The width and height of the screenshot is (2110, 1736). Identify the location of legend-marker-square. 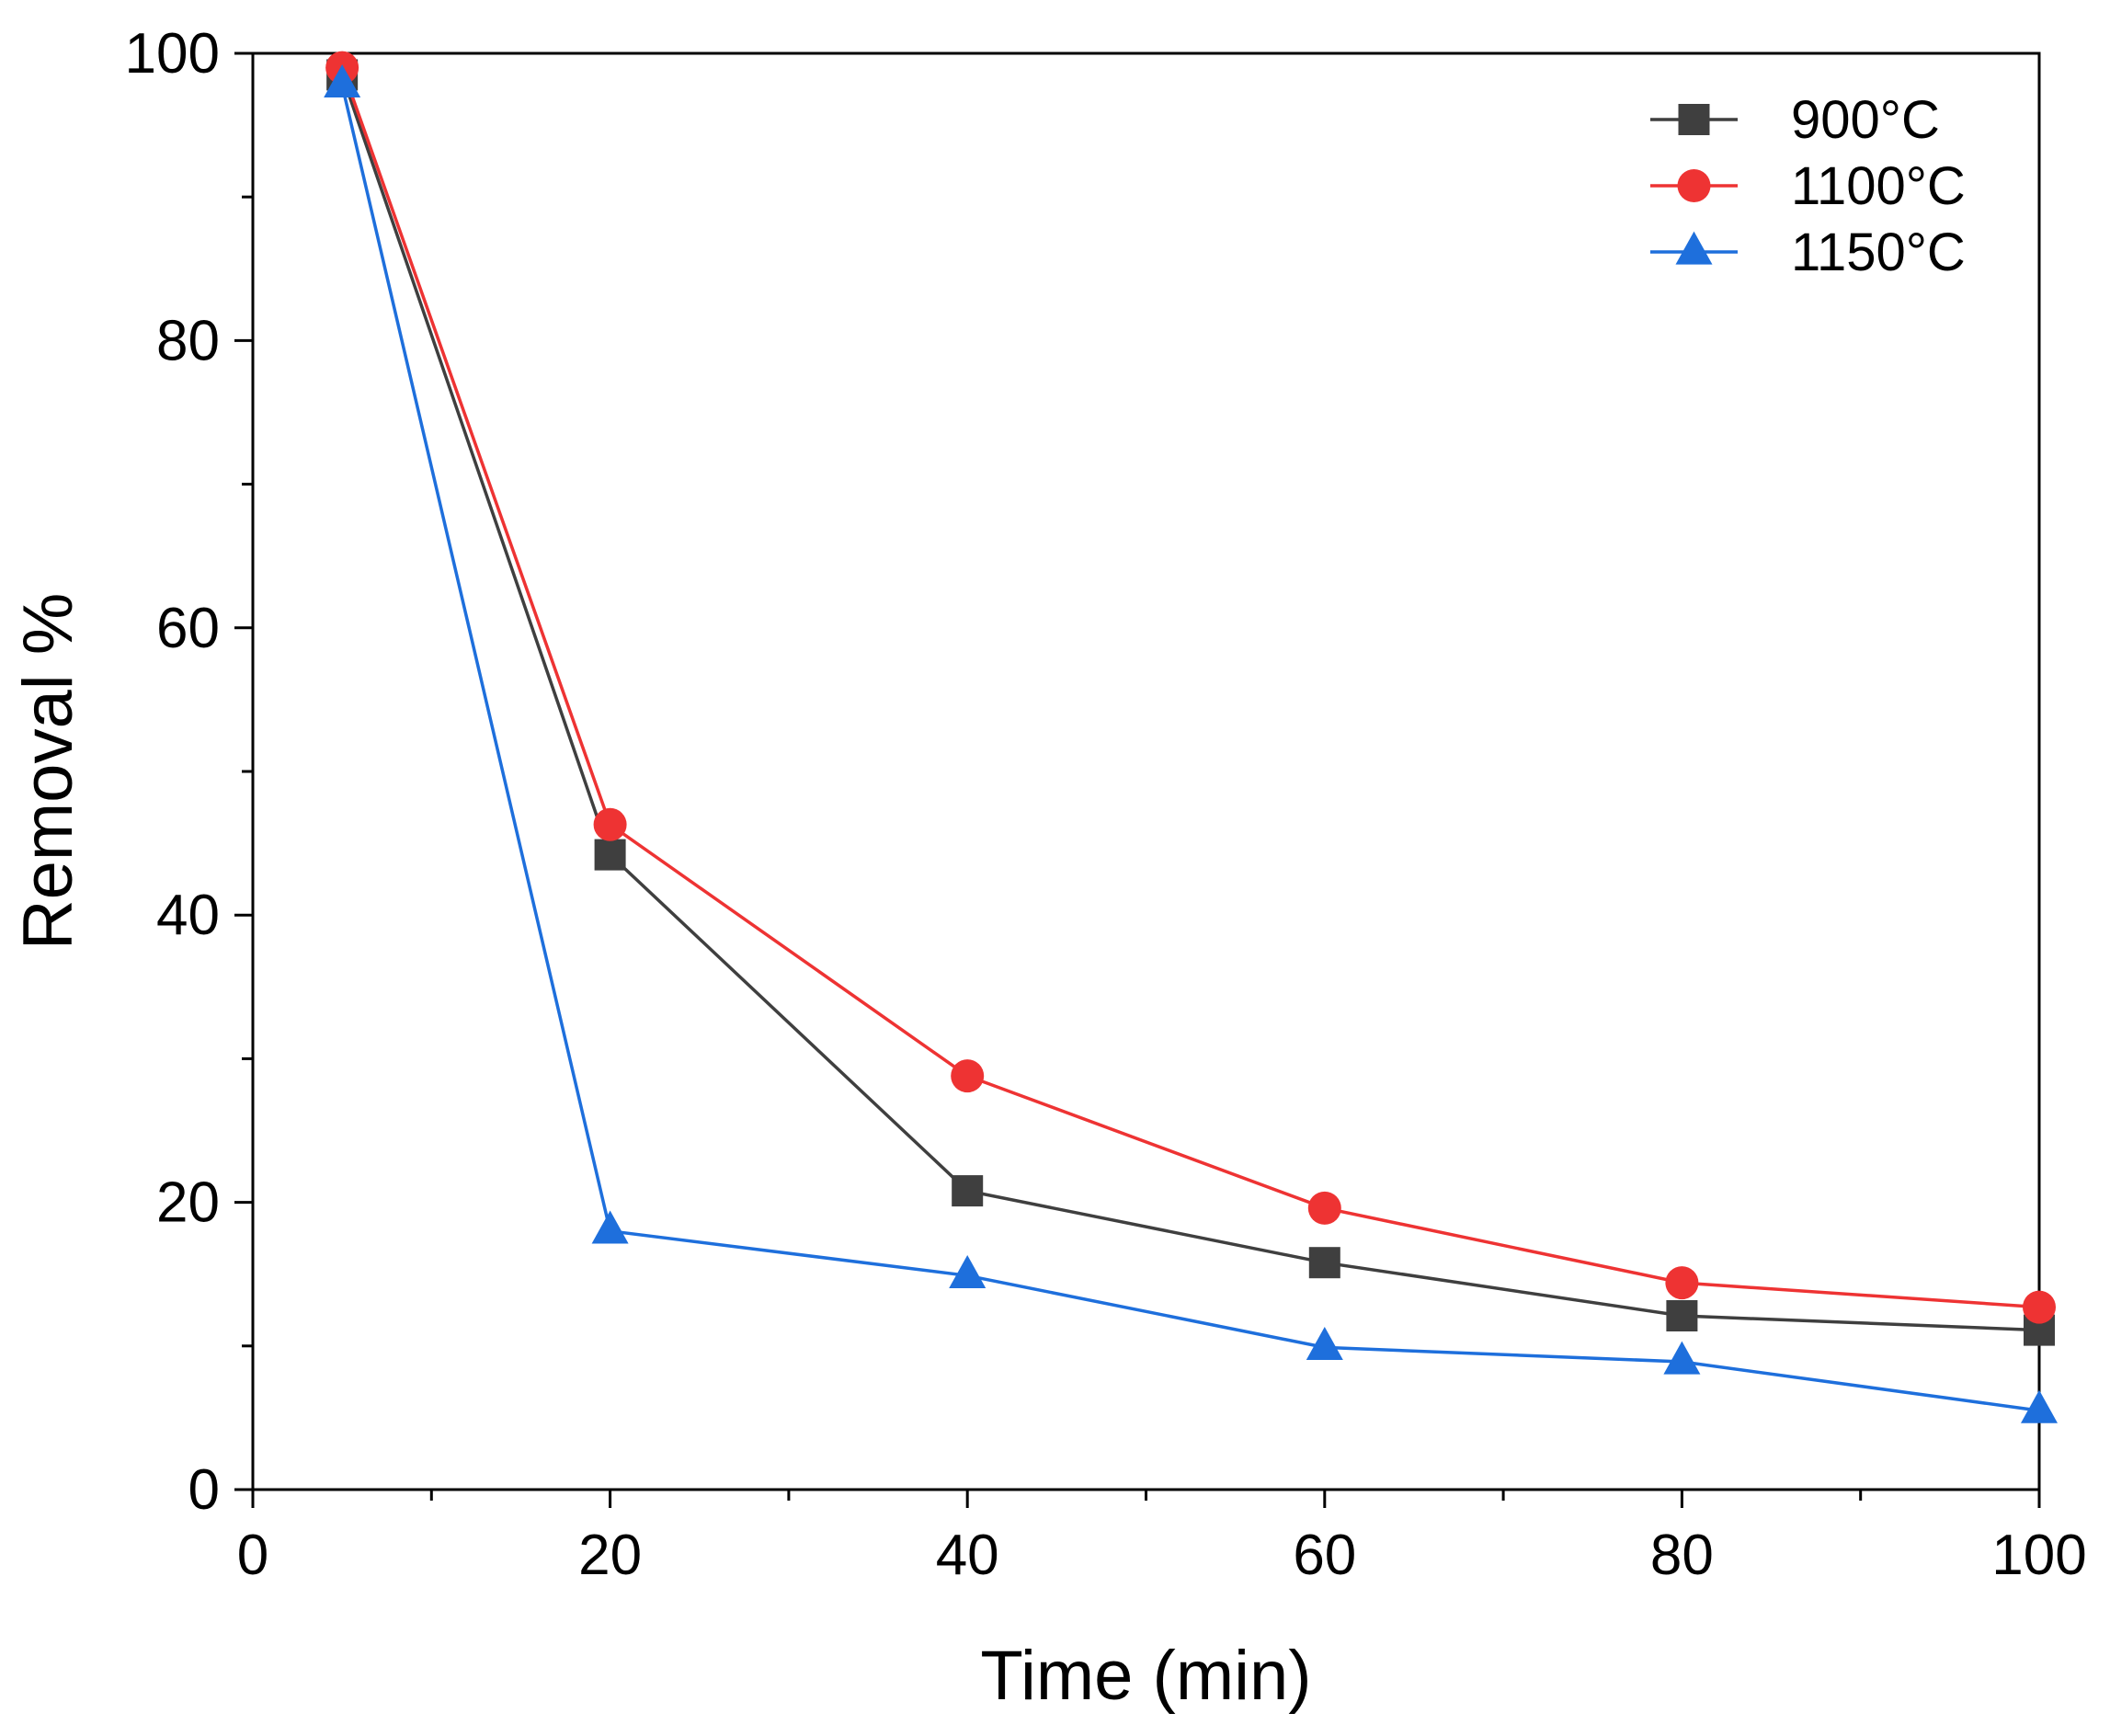
(1694, 119).